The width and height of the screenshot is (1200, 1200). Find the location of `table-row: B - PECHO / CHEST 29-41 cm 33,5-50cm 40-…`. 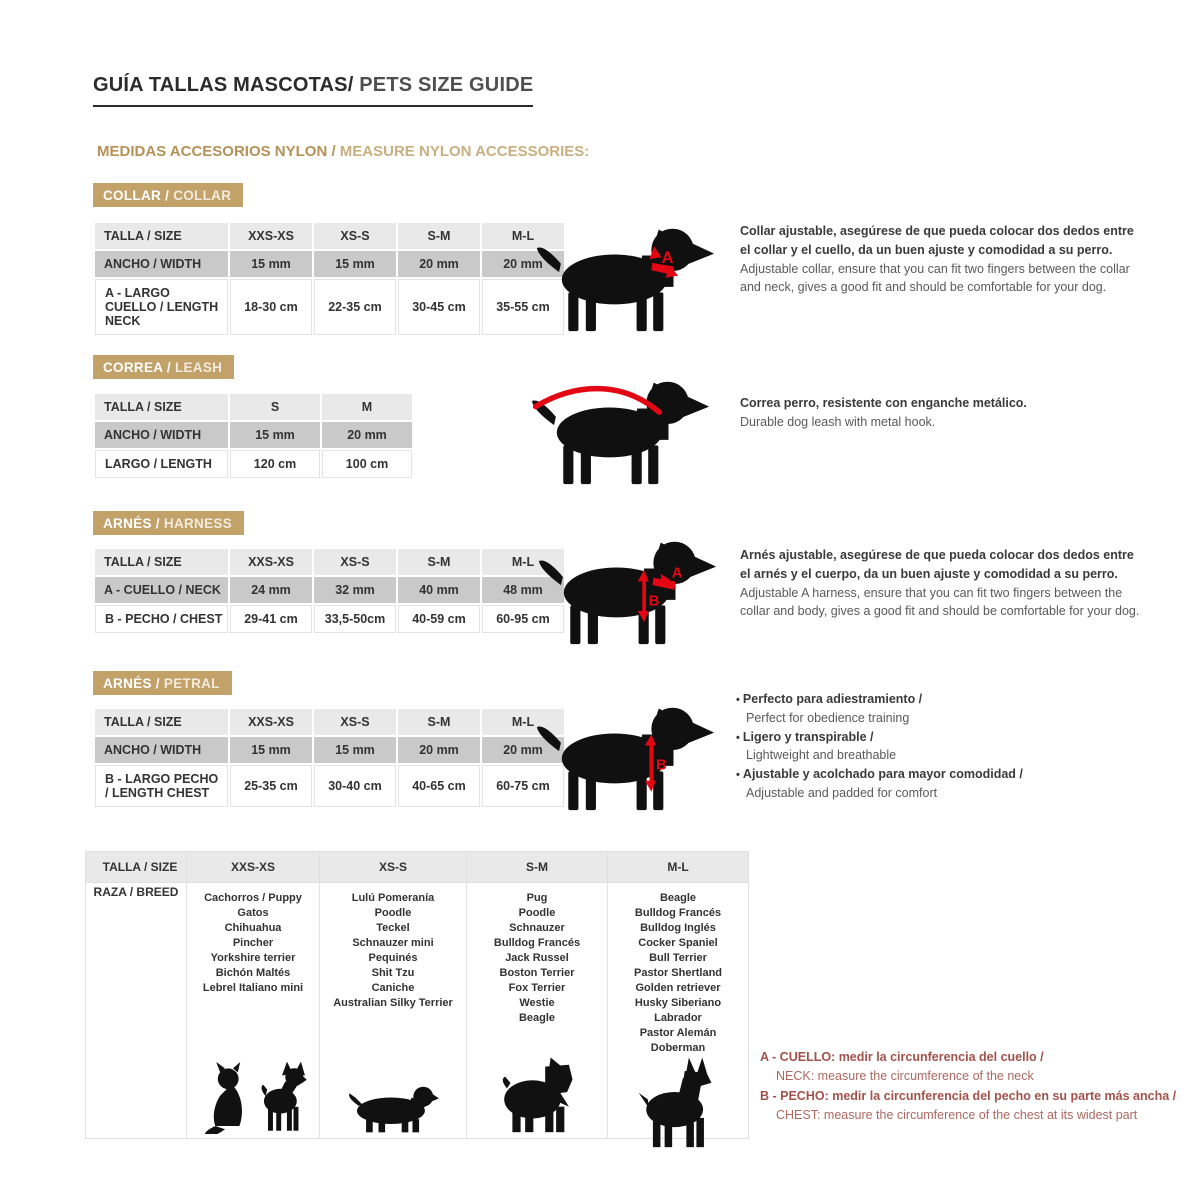

table-row: B - PECHO / CHEST 29-41 cm 33,5-50cm 40-… is located at coordinates (329, 619).